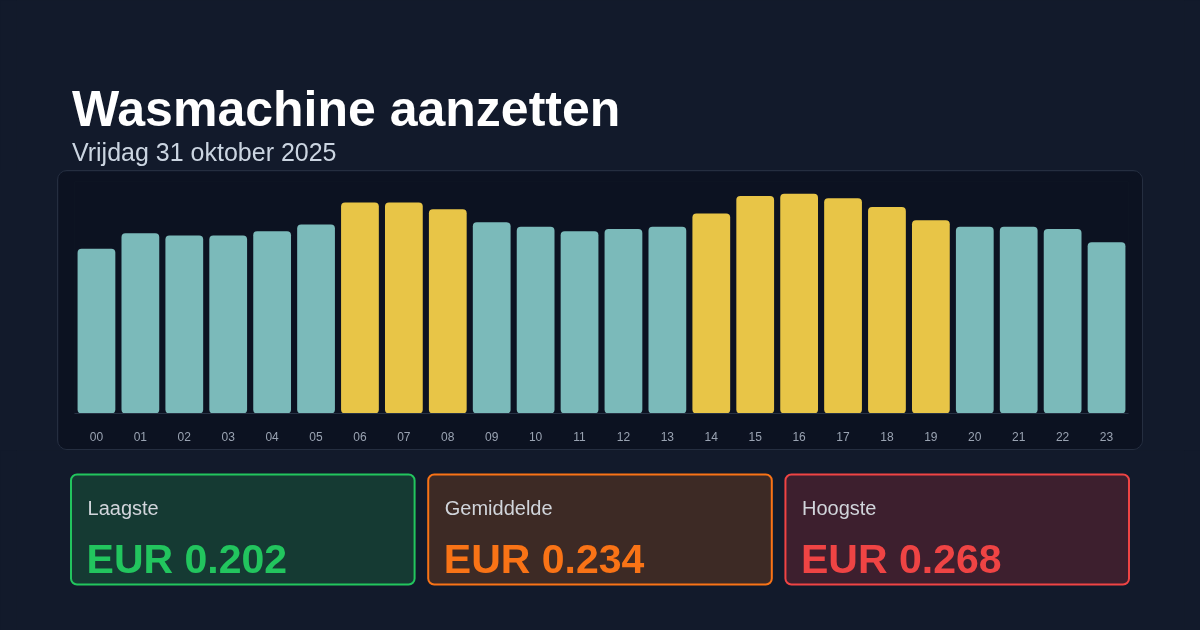  What do you see at coordinates (975, 436) in the screenshot?
I see `x-tick-label: 20` at bounding box center [975, 436].